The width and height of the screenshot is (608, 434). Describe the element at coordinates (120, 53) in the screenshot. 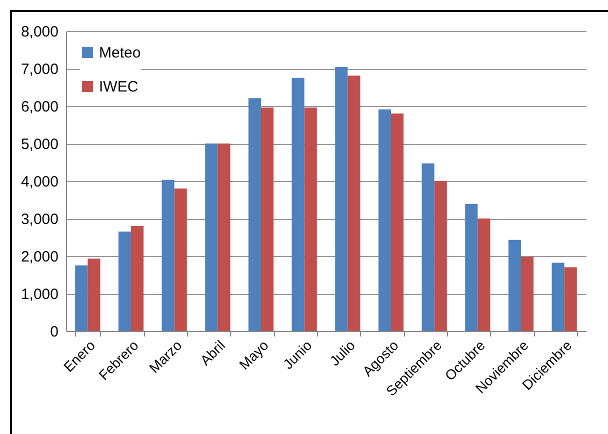

I see `legend-label: Meteo` at that location.